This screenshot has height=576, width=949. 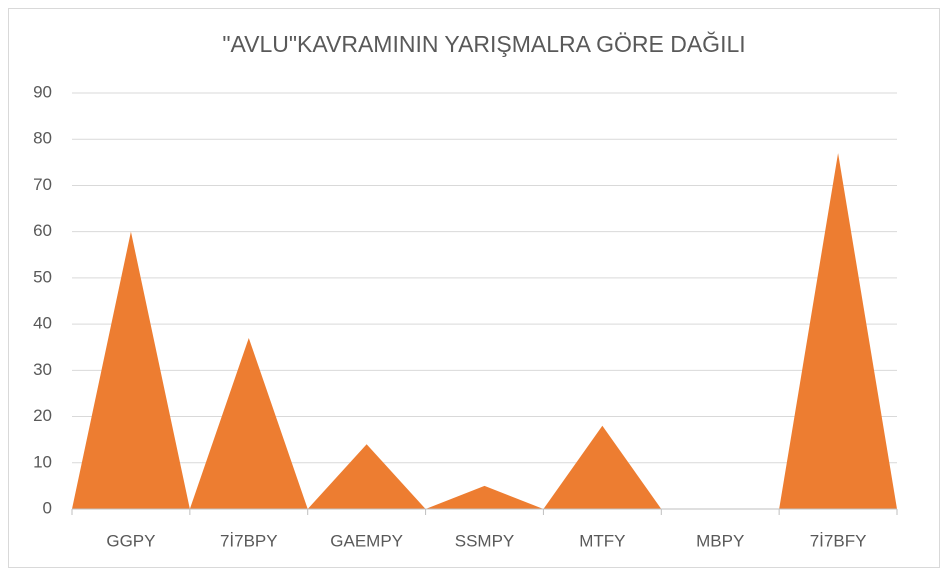 What do you see at coordinates (42, 369) in the screenshot?
I see `y-tick-label: 30` at bounding box center [42, 369].